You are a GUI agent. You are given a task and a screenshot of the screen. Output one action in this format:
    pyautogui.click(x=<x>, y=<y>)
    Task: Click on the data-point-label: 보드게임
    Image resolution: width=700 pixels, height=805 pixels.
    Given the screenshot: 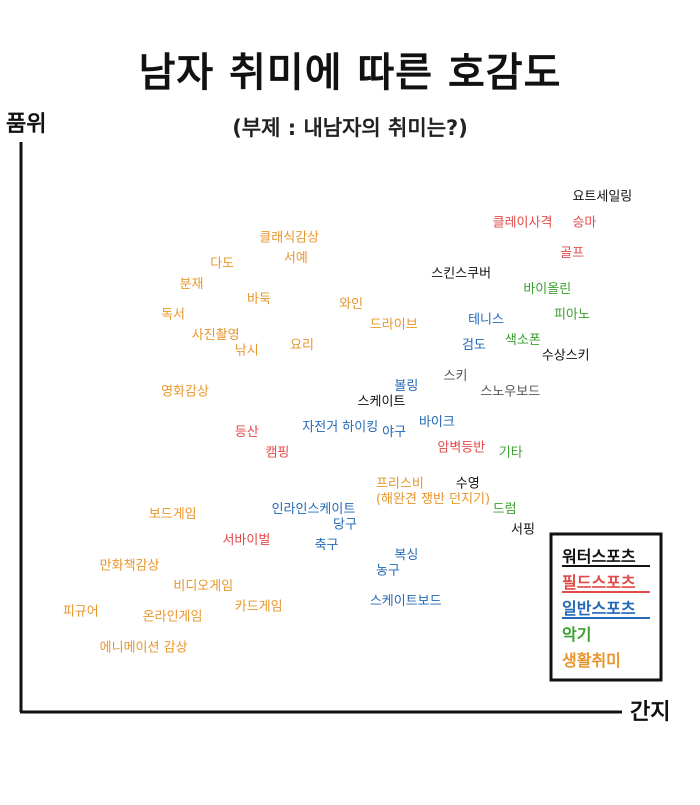 What is the action you would take?
    pyautogui.click(x=173, y=514)
    